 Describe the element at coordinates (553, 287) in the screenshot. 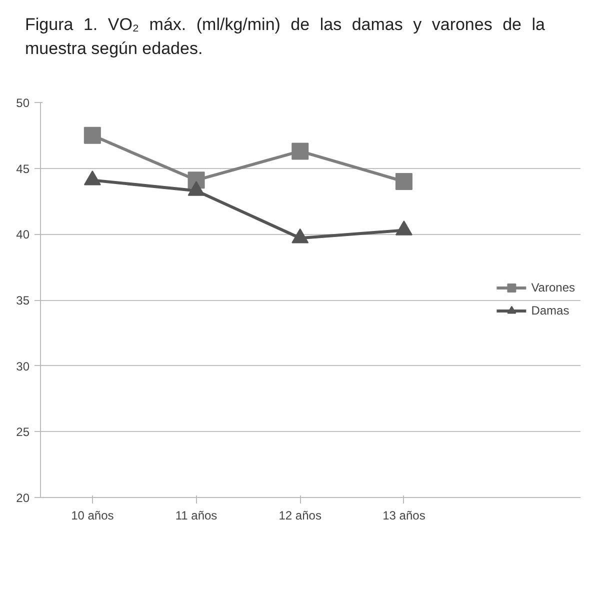

I see `legend-label: Varones` at that location.